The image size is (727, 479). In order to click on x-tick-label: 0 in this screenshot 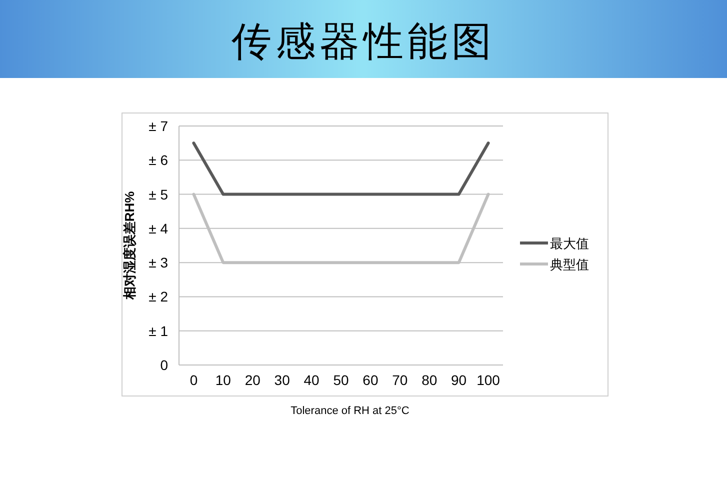, I will do `click(194, 380)`.